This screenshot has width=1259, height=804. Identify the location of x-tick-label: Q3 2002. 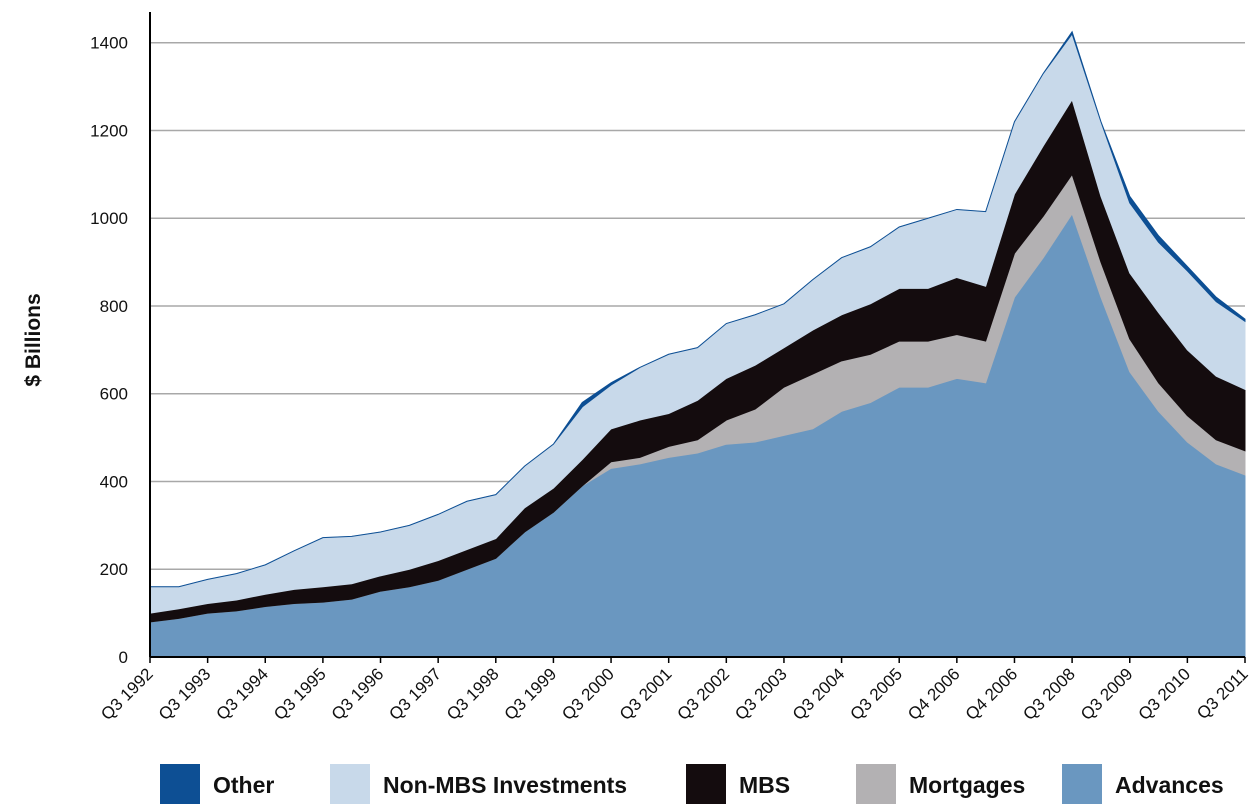
(704, 694).